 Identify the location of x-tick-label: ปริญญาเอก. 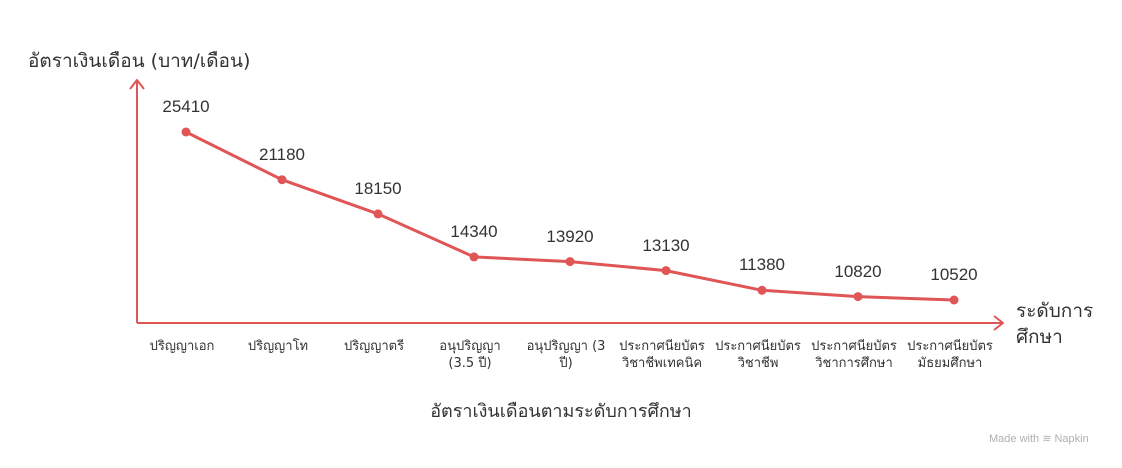
(182, 346).